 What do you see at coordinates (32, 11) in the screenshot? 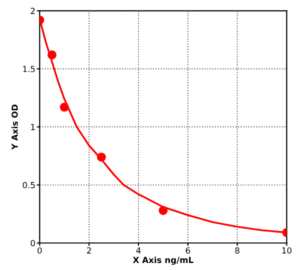
I see `y-tick-label: 2` at bounding box center [32, 11].